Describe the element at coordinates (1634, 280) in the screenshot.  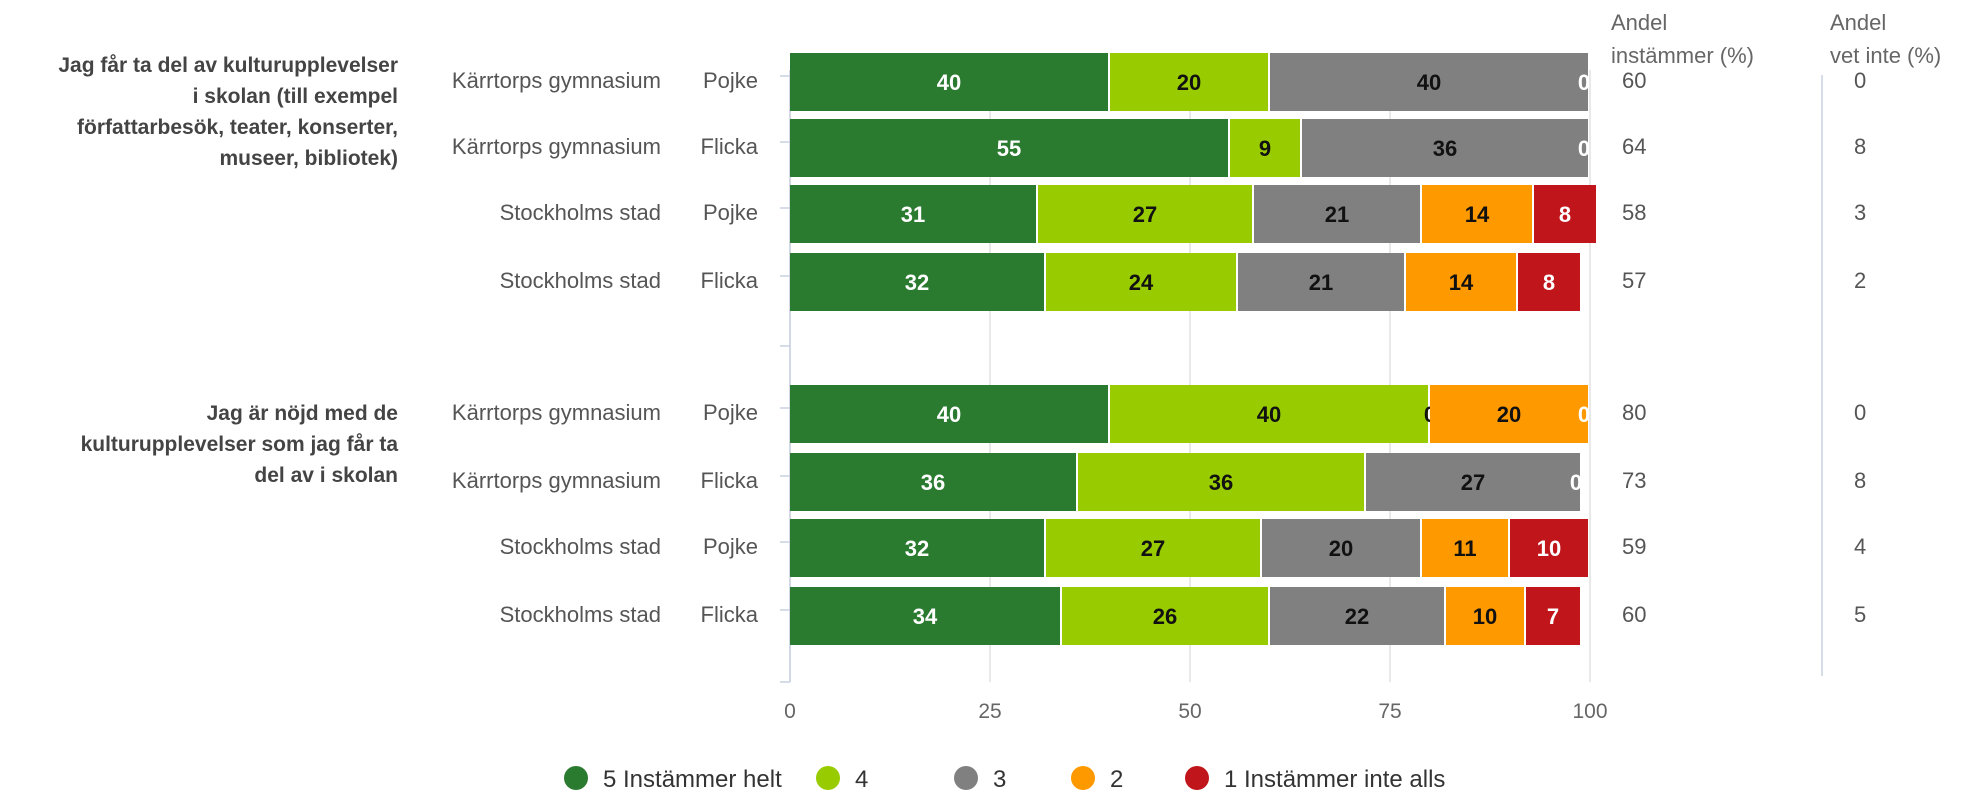
I see `agree-percent: 57` at that location.